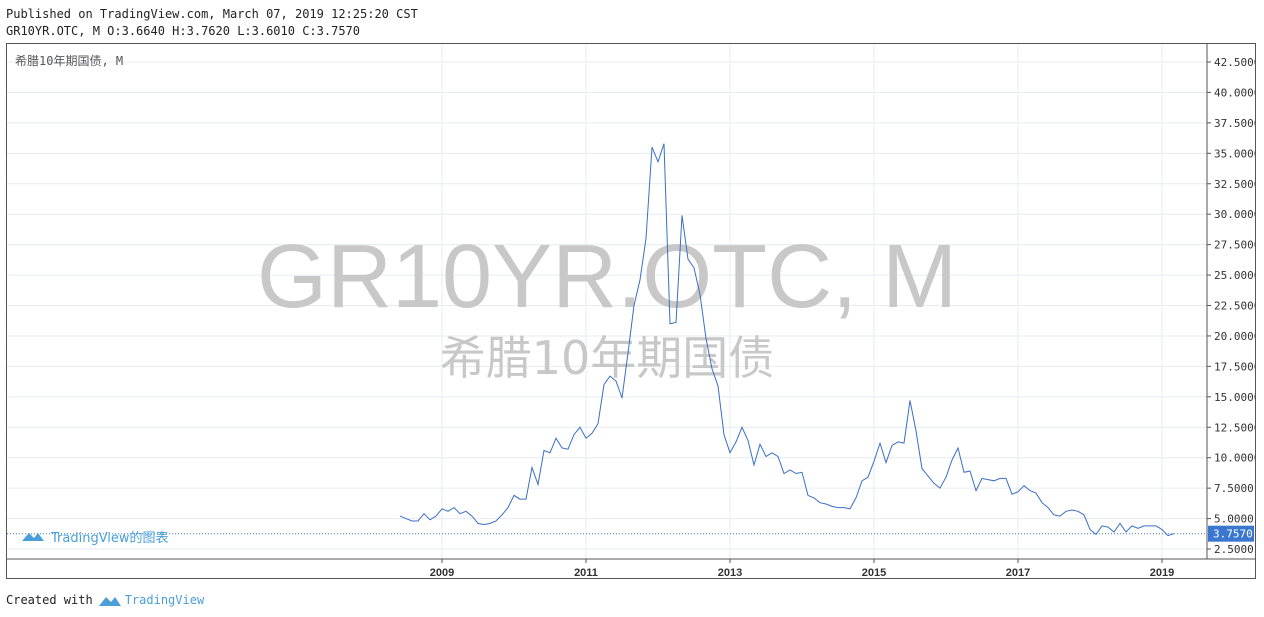 The image size is (1264, 617). I want to click on inner-branding-label: TradingView的图表, so click(109, 538).